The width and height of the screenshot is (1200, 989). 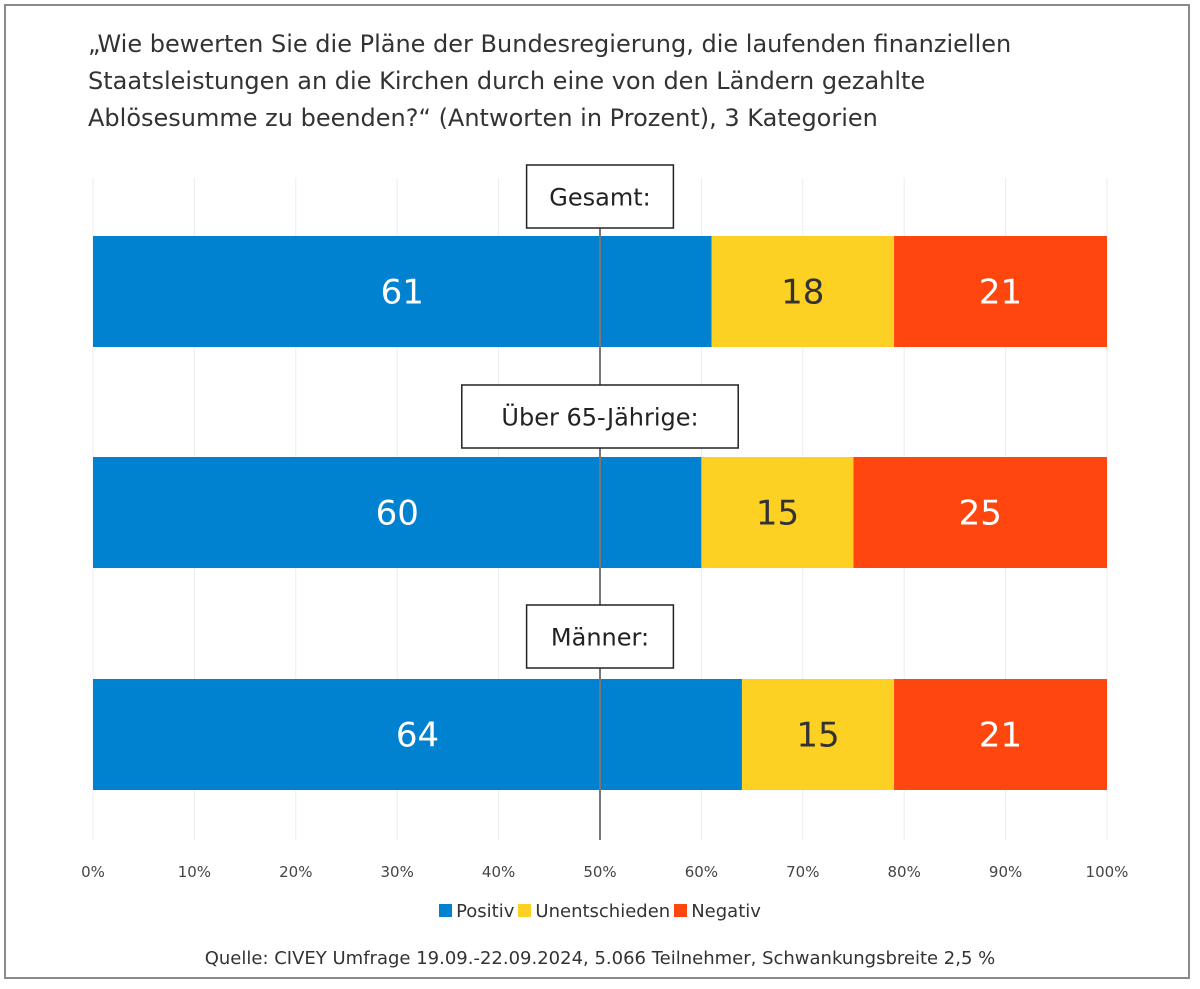 I want to click on data-label-2-negativ: 25, so click(x=980, y=514).